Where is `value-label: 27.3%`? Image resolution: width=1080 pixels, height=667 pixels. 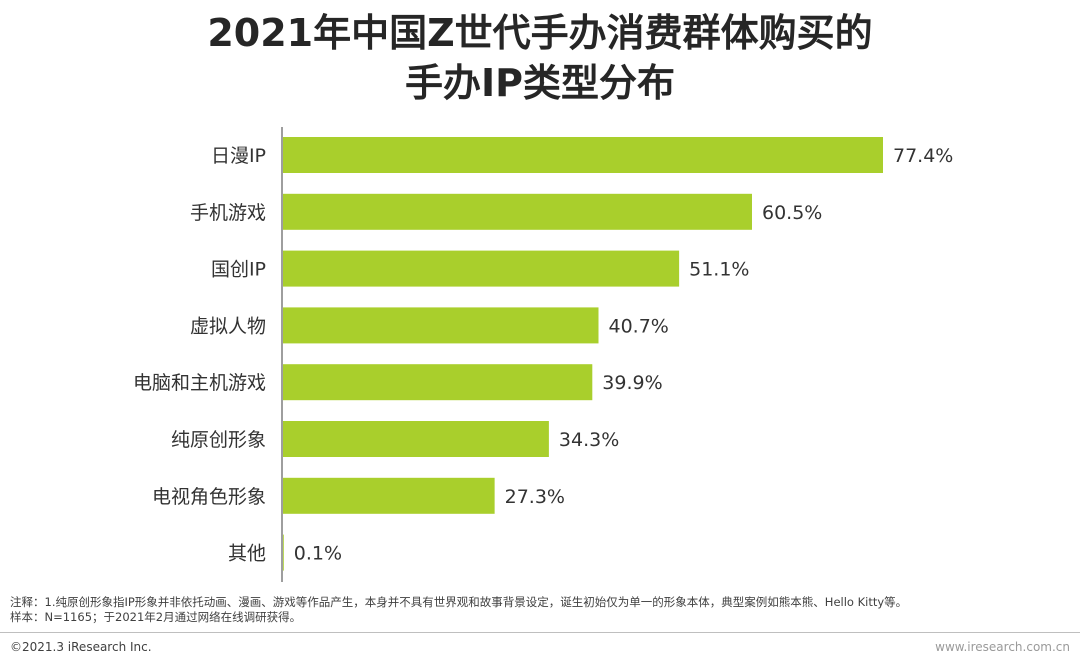
value-label: 27.3% is located at coordinates (535, 497).